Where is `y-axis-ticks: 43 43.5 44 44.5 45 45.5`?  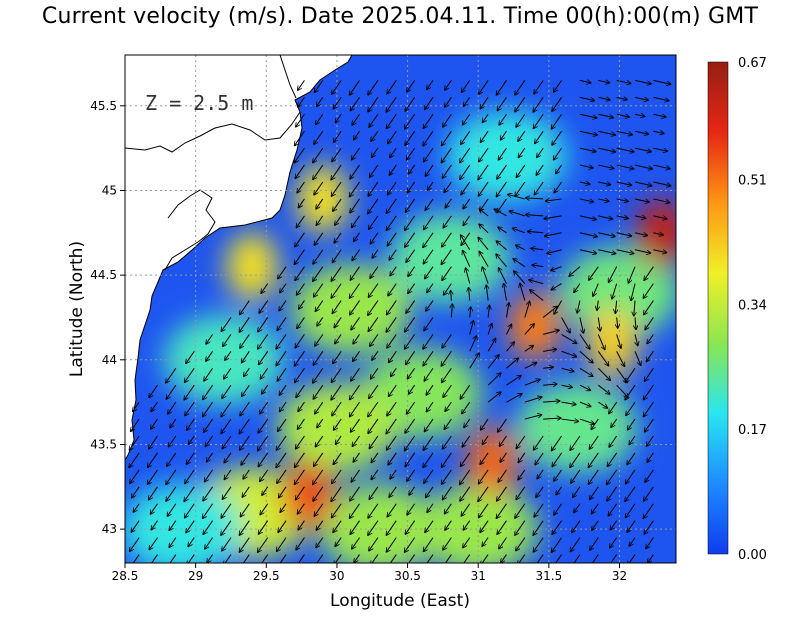
y-axis-ticks: 43 43.5 44 44.5 45 45.5 is located at coordinates (107, 317).